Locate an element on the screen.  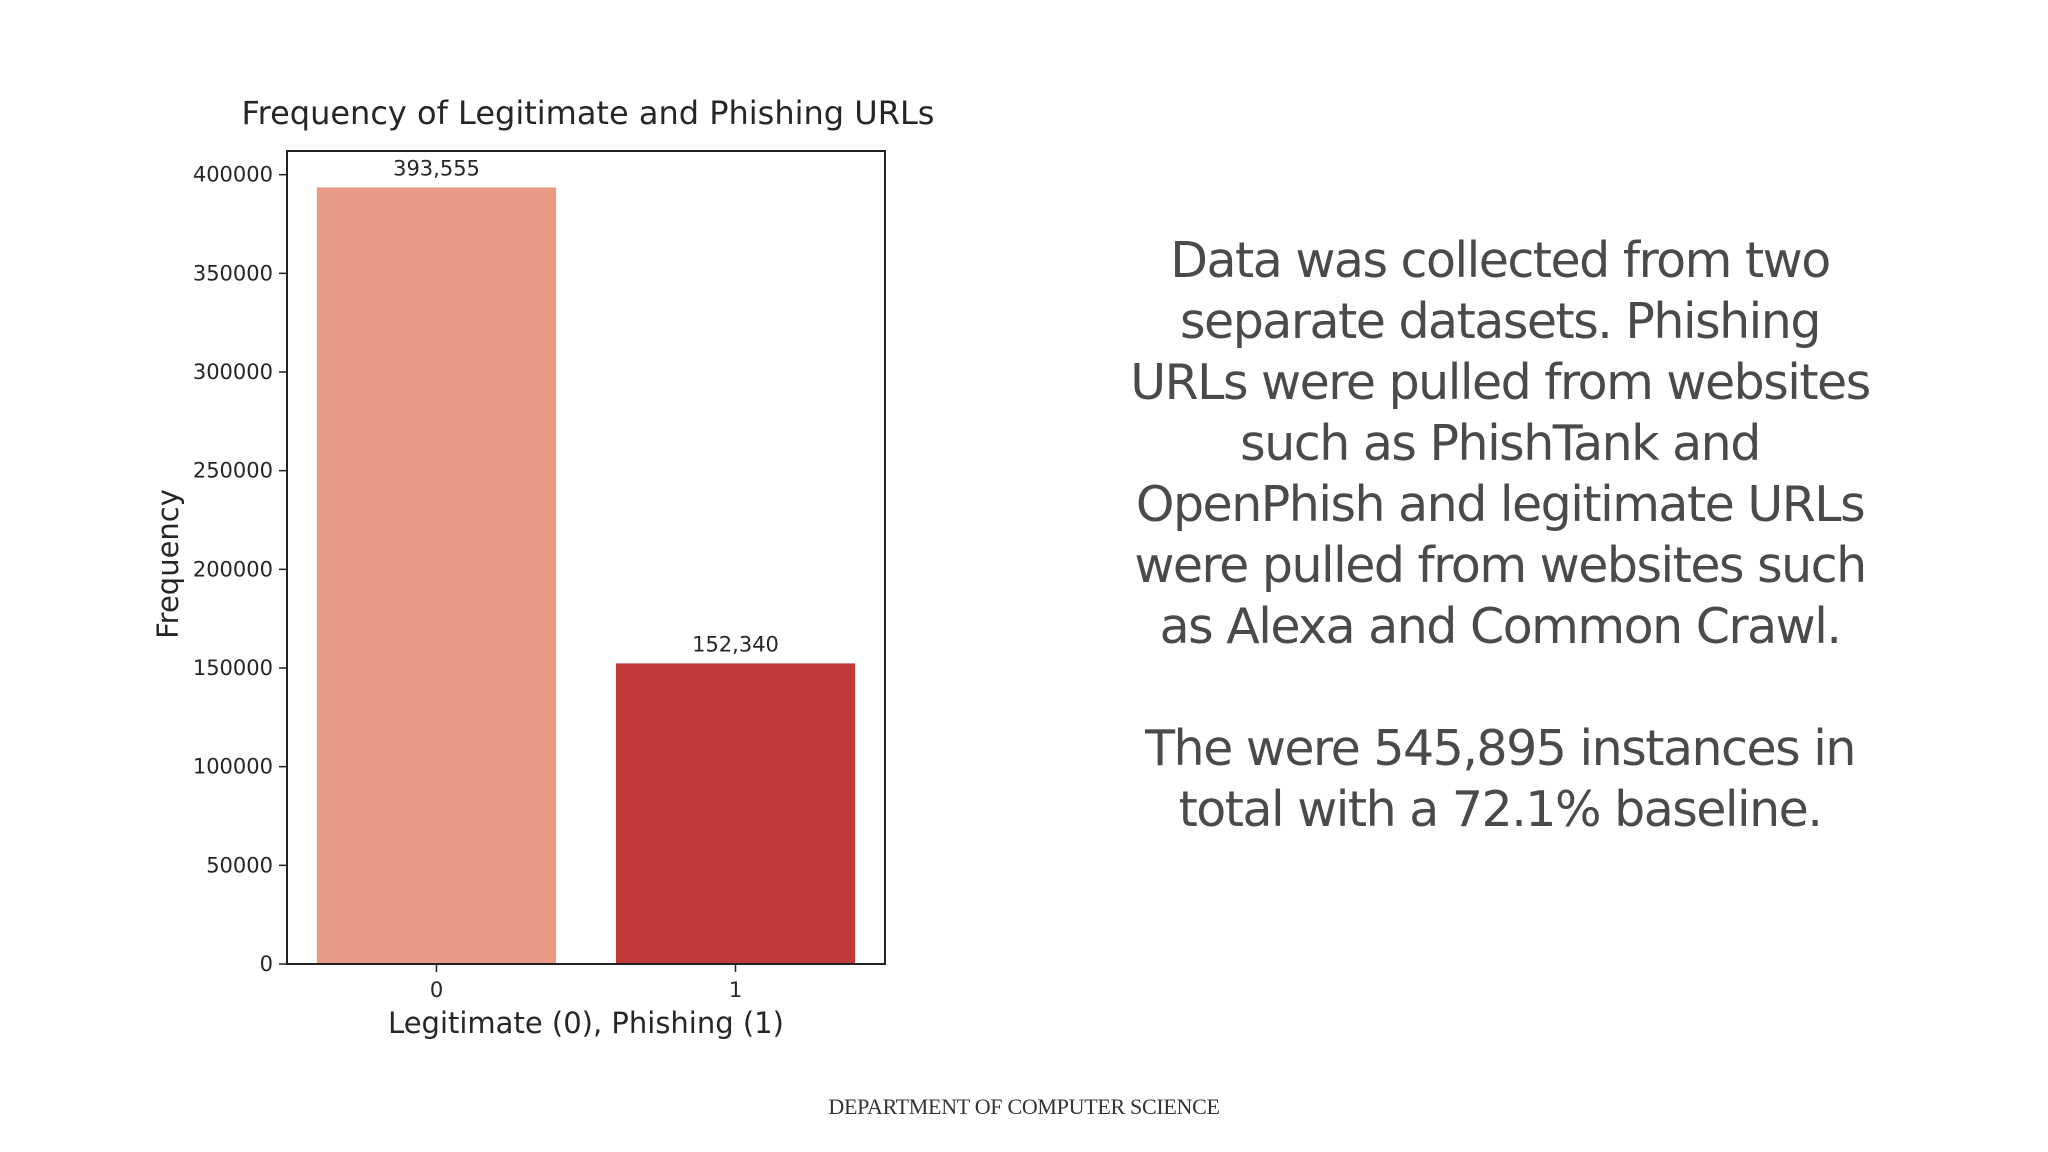
y-axis-label: Frequency is located at coordinates (168, 564).